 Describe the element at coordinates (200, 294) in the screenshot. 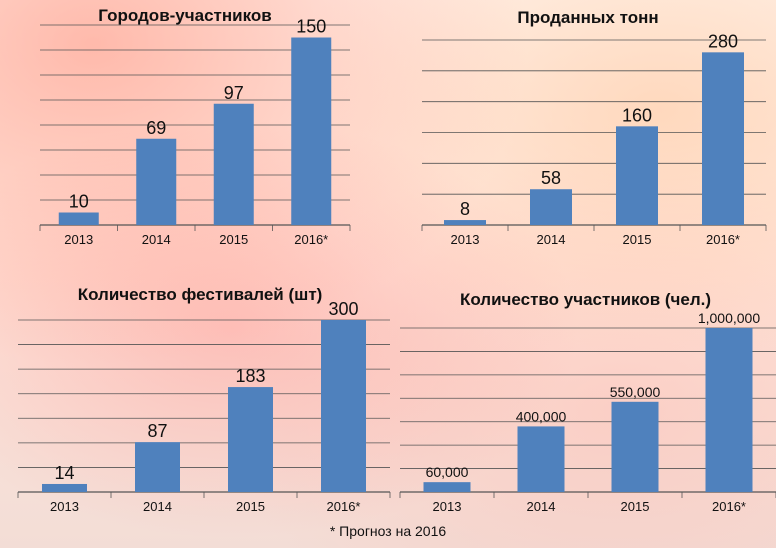

I see `chart-title: Количество фестивалей (шт)` at that location.